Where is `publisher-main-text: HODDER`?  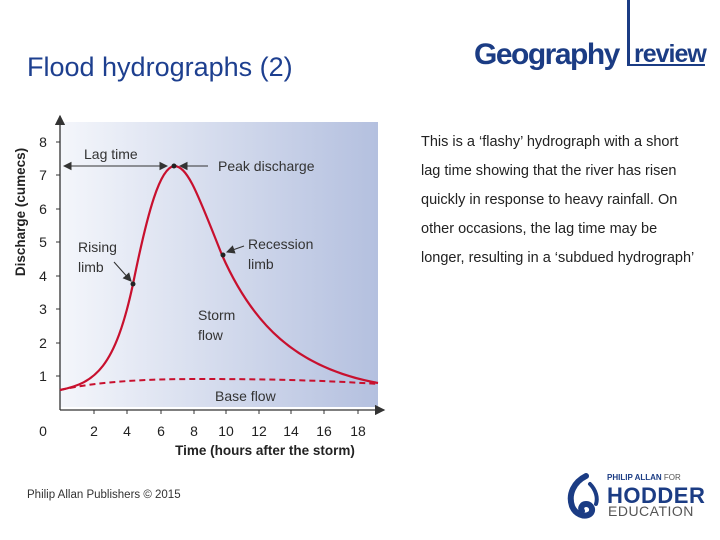
publisher-main-text: HODDER is located at coordinates (656, 495).